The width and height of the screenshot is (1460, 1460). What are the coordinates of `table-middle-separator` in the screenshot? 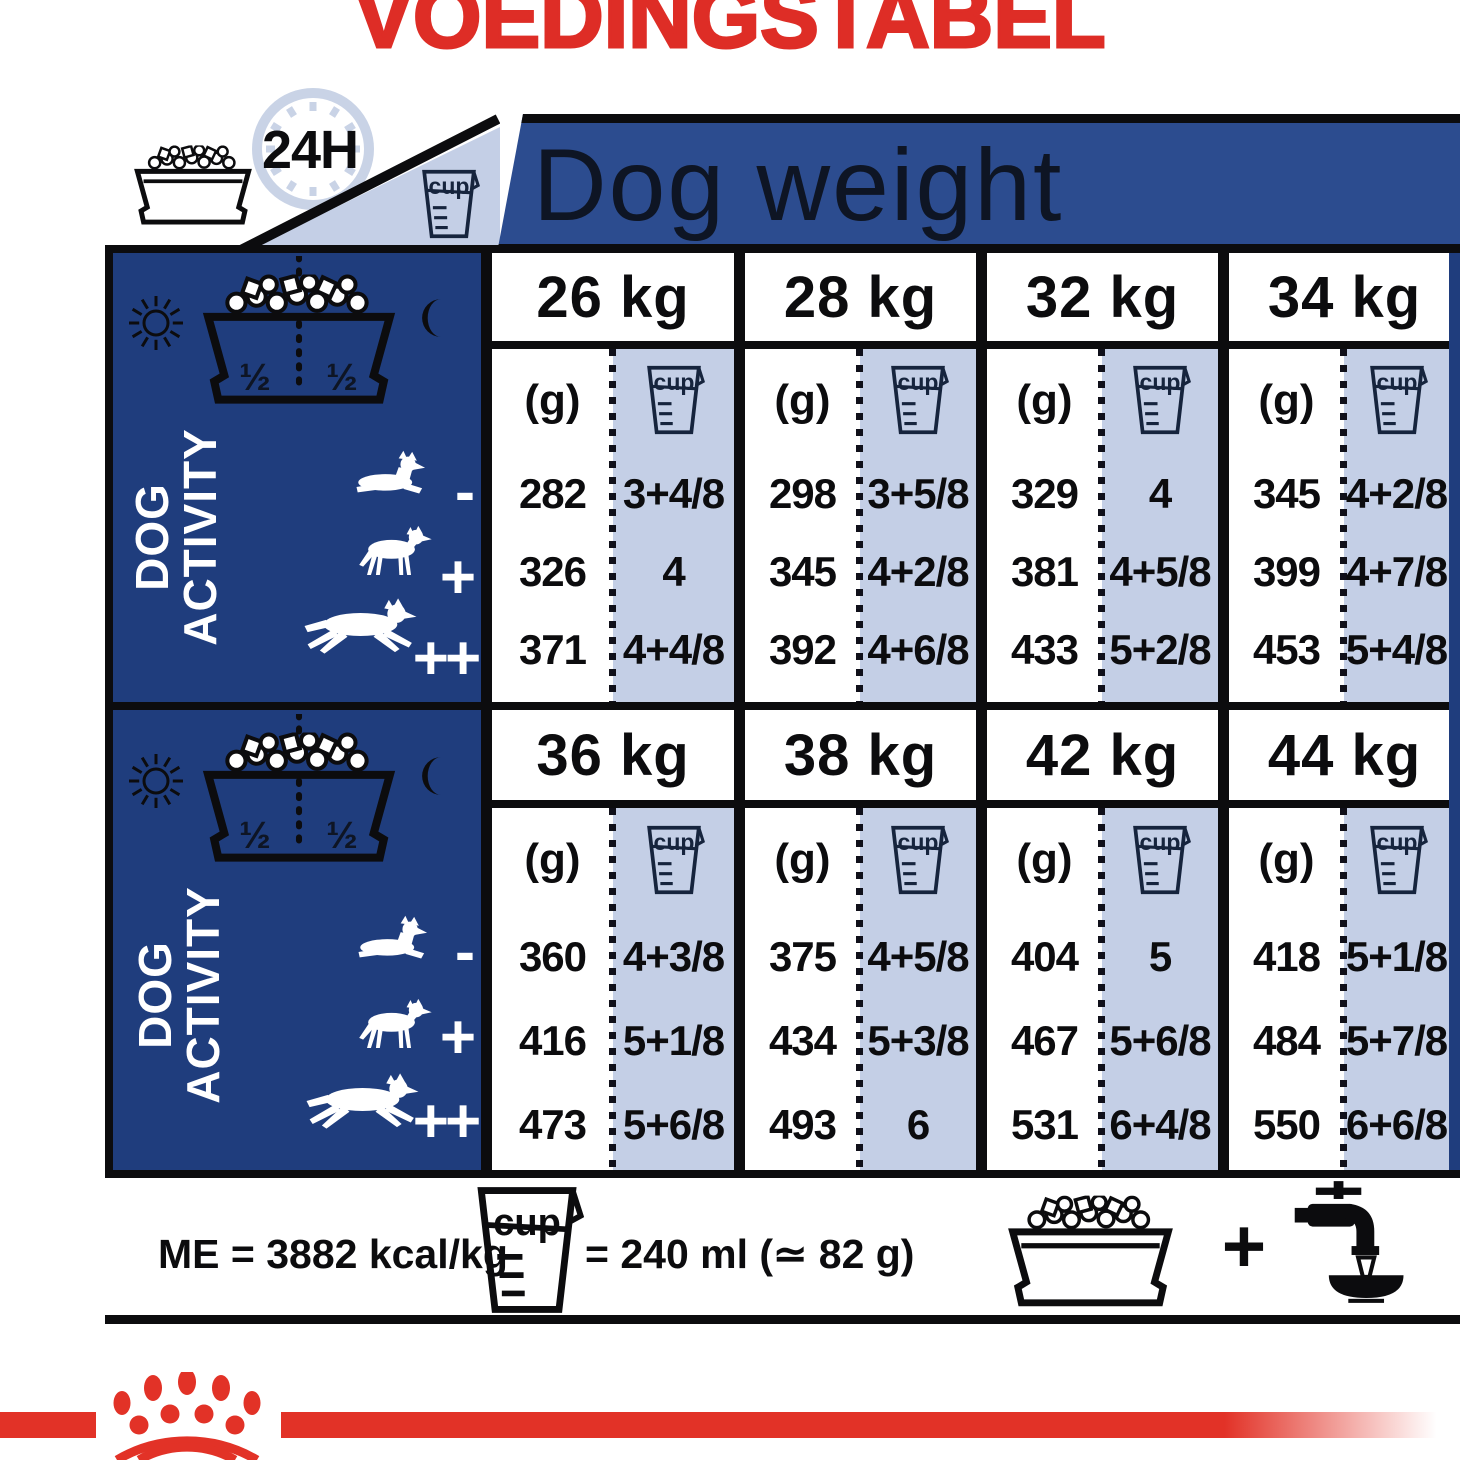 It's located at (782, 706).